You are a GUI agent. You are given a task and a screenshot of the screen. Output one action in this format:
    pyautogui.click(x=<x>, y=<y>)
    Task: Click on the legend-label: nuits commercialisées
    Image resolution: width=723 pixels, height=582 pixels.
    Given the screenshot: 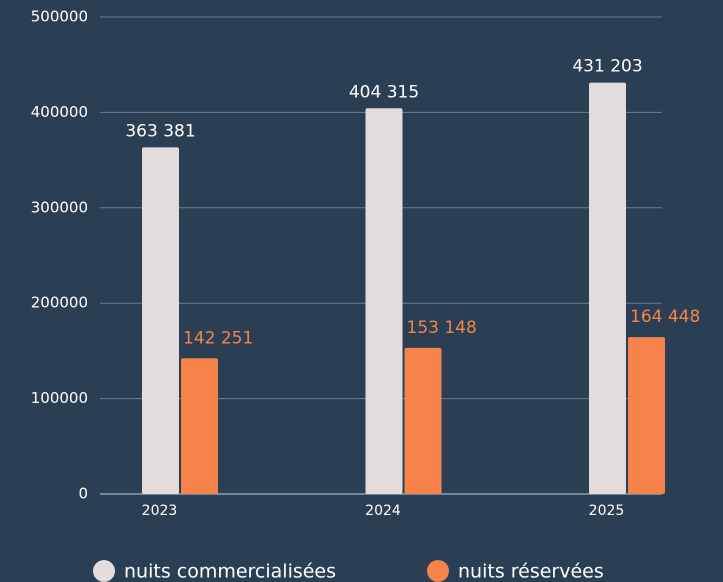 What is the action you would take?
    pyautogui.click(x=230, y=571)
    